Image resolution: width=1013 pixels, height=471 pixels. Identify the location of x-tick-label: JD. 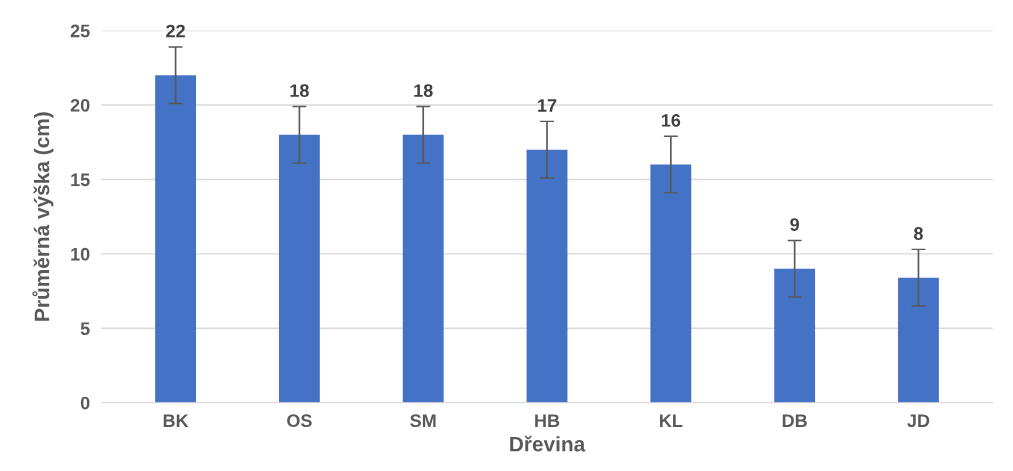
(918, 421).